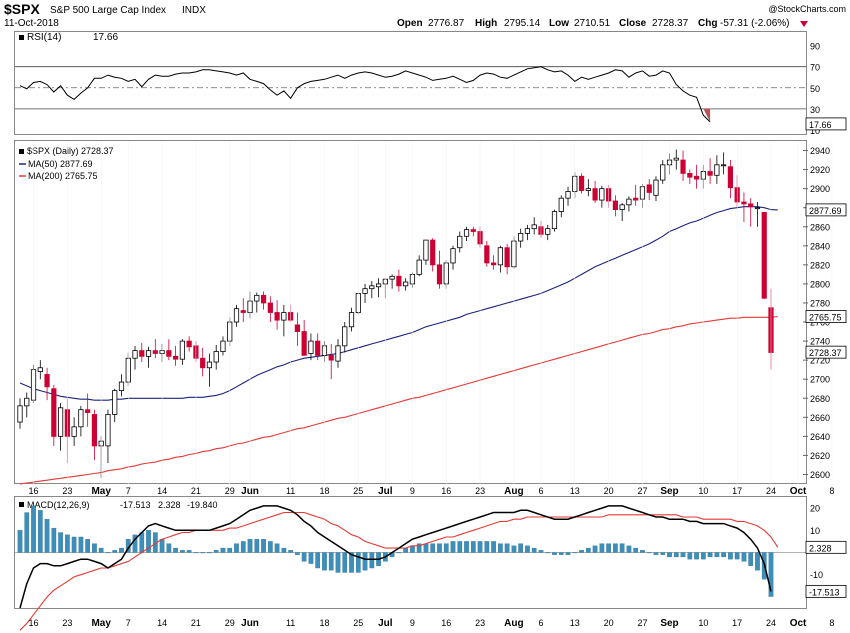 This screenshot has height=633, width=850. Describe the element at coordinates (522, 23) in the screenshot. I see `high-value: 2795.14` at that location.